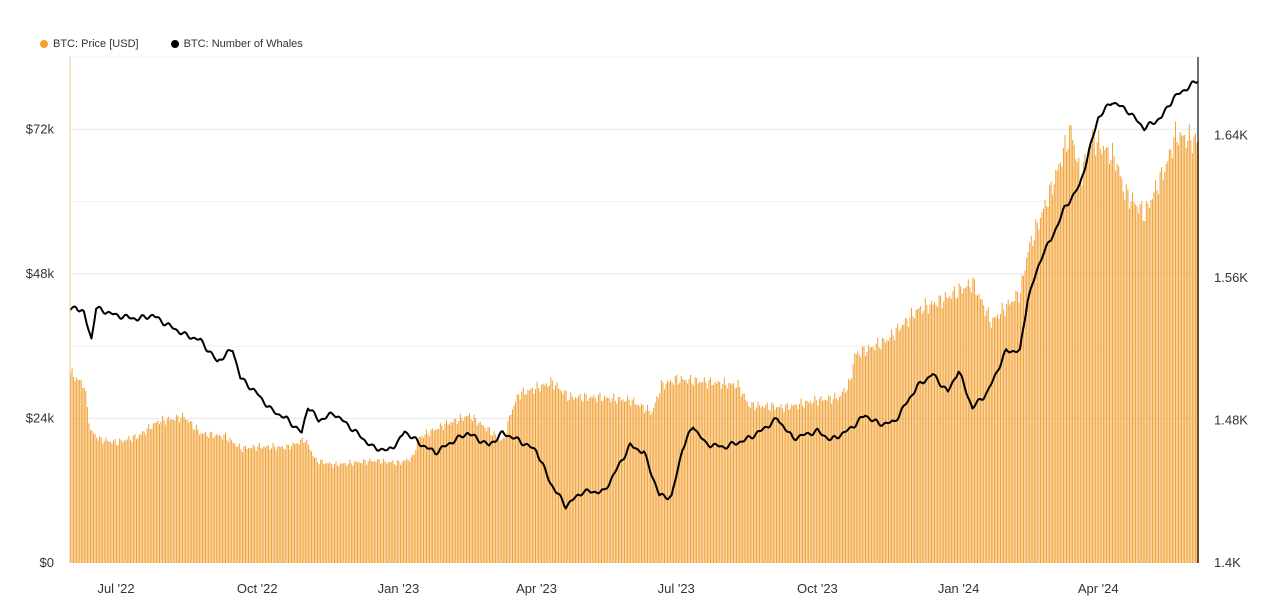 The width and height of the screenshot is (1280, 615). Describe the element at coordinates (89, 44) in the screenshot. I see `legend-item-price: BTC: Price [USD]` at that location.